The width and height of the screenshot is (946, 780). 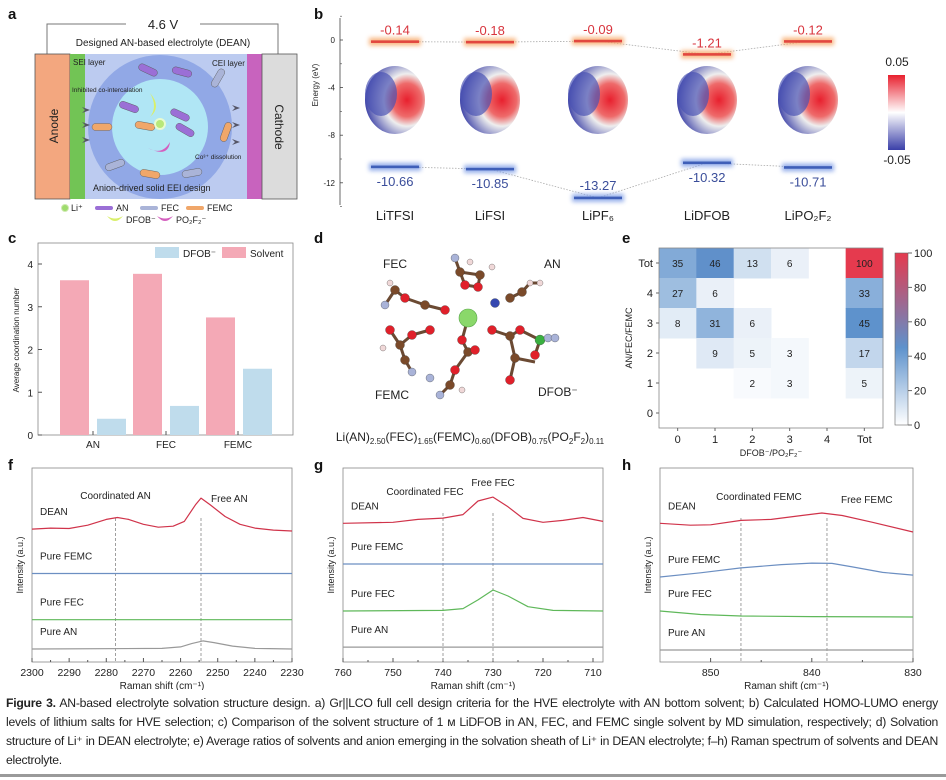 I want to click on c-y-axis-label: Average coordination number, so click(x=16, y=339).